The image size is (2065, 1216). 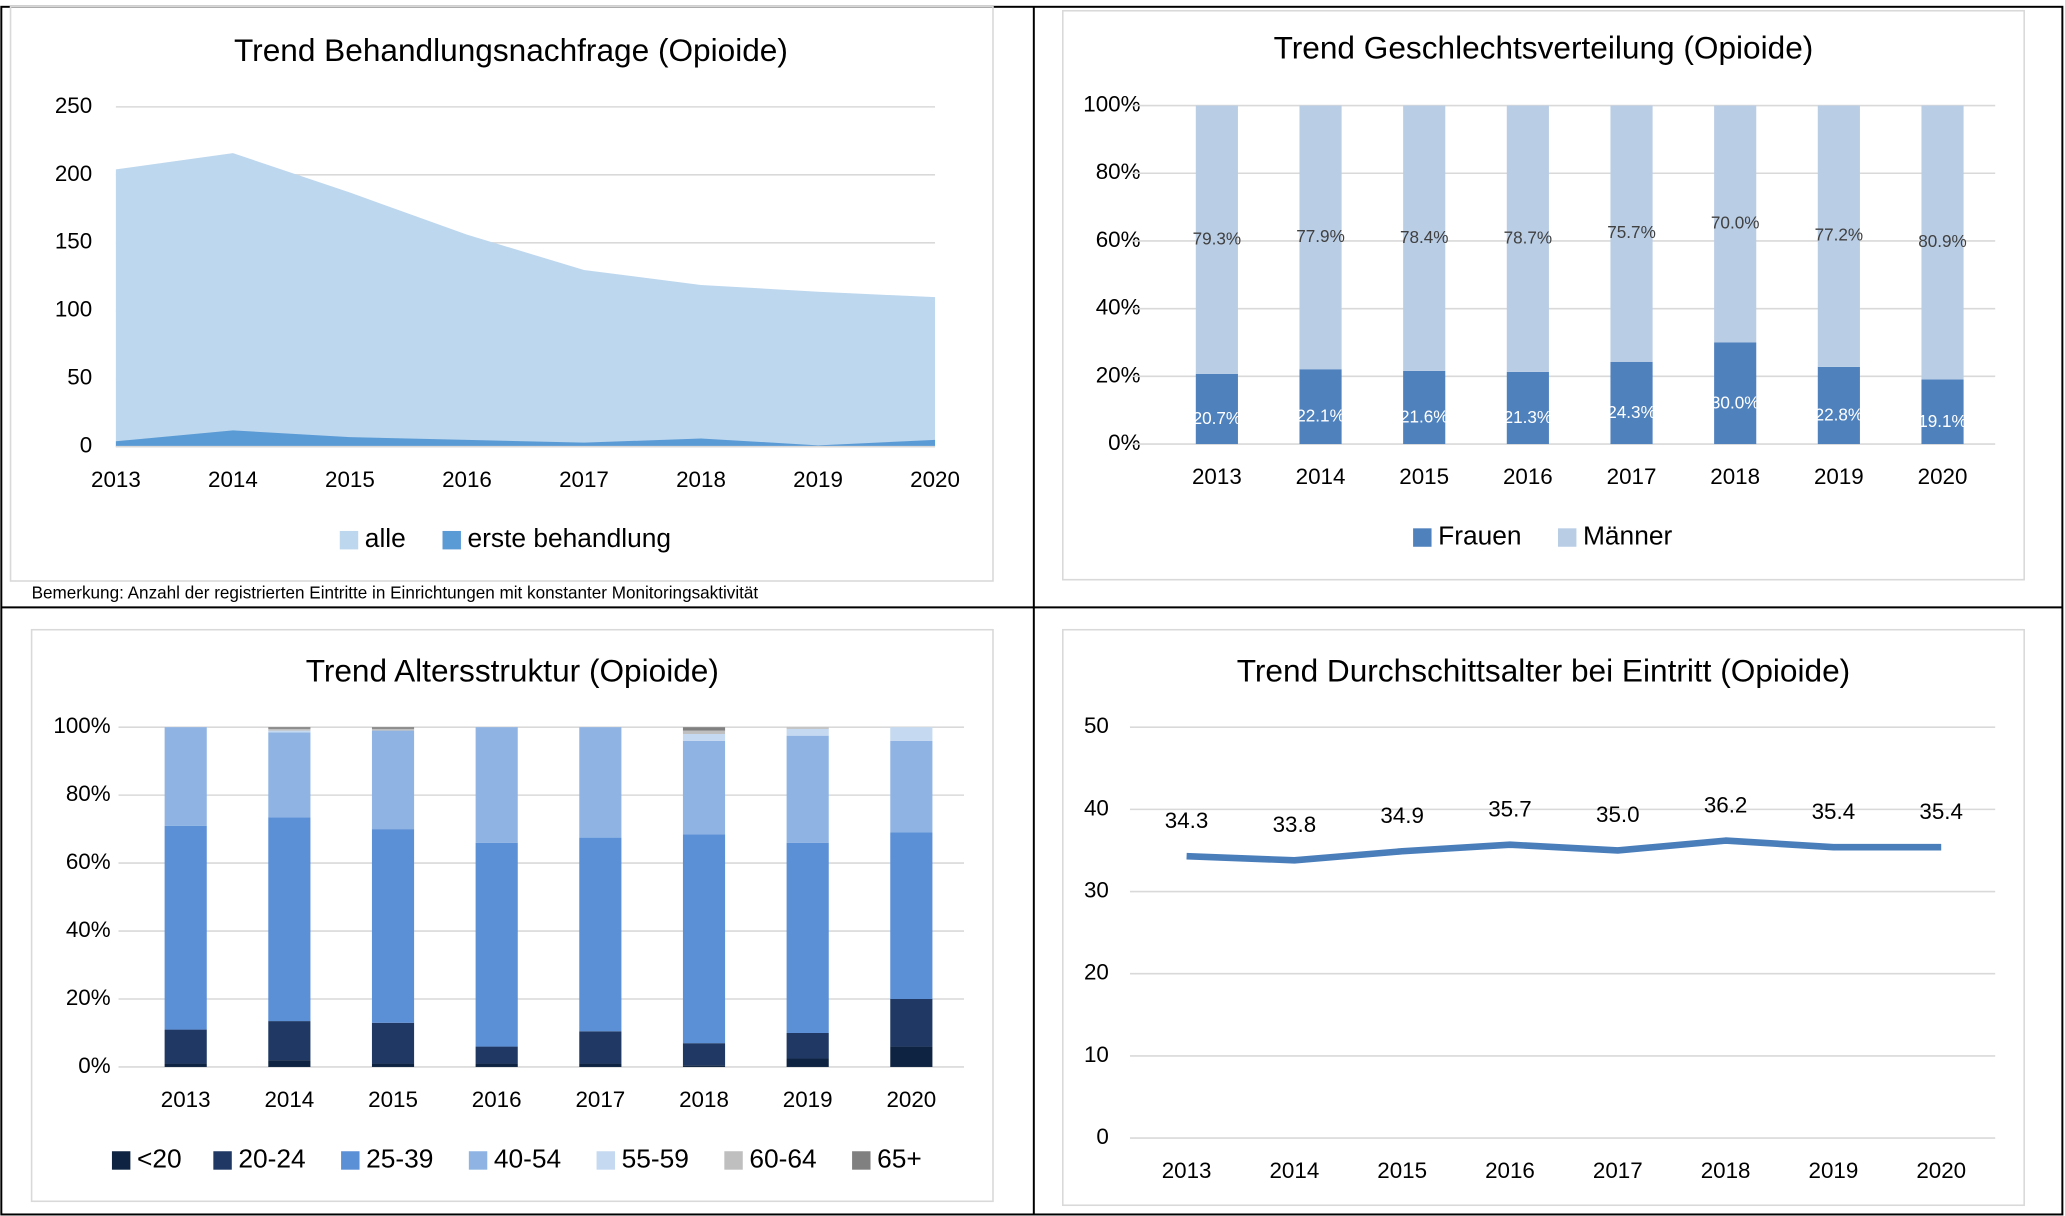 What do you see at coordinates (899, 1158) in the screenshot?
I see `legend-label: 65+` at bounding box center [899, 1158].